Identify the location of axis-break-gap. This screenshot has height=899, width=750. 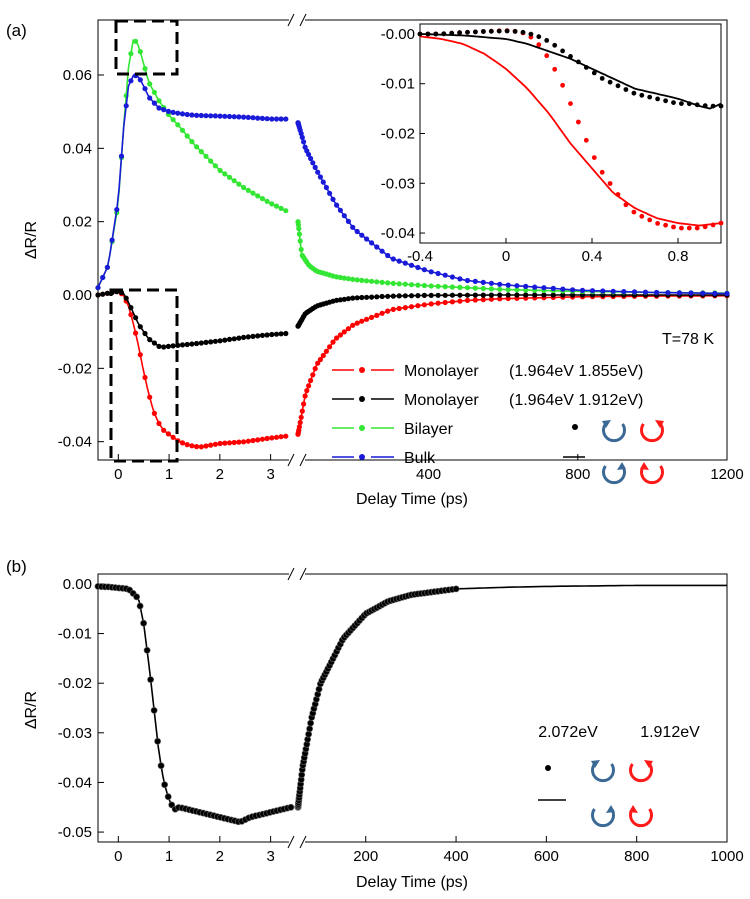
(297, 460).